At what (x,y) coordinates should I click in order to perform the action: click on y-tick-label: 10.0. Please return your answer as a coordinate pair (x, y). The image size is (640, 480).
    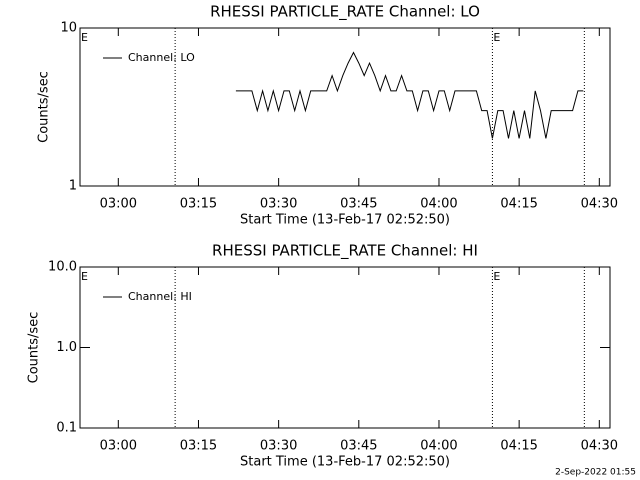
    Looking at the image, I should click on (62, 267).